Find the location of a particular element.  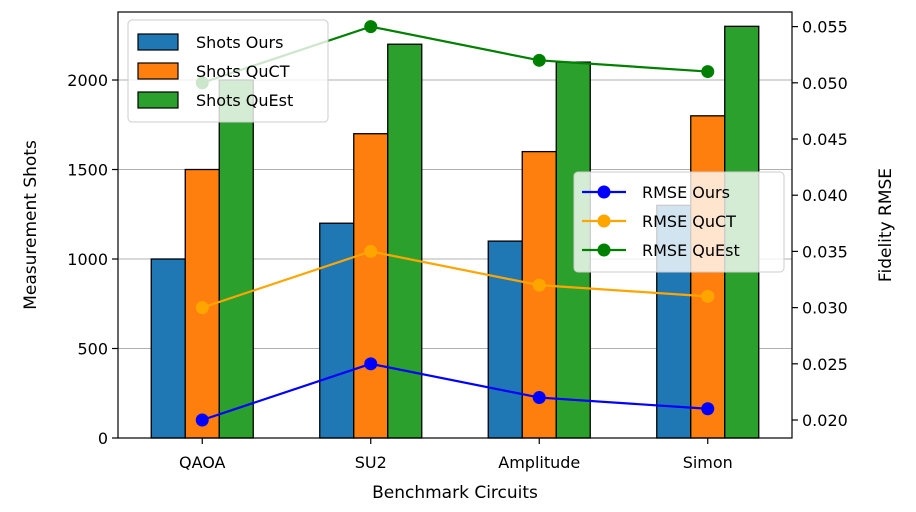

x-tick-label: Simon is located at coordinates (708, 462).